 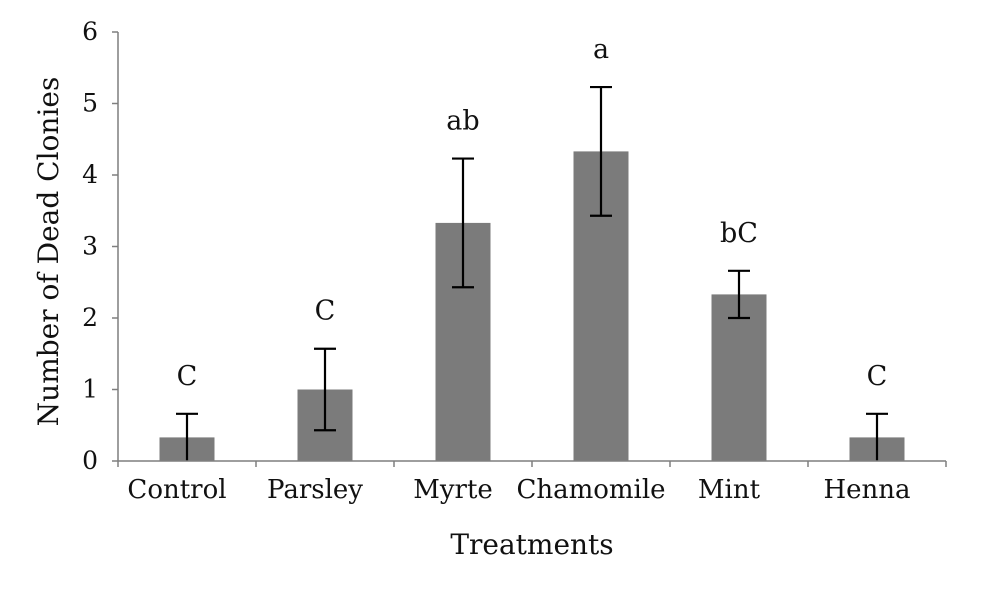 I want to click on significance-label-chamomile: a, so click(x=601, y=49).